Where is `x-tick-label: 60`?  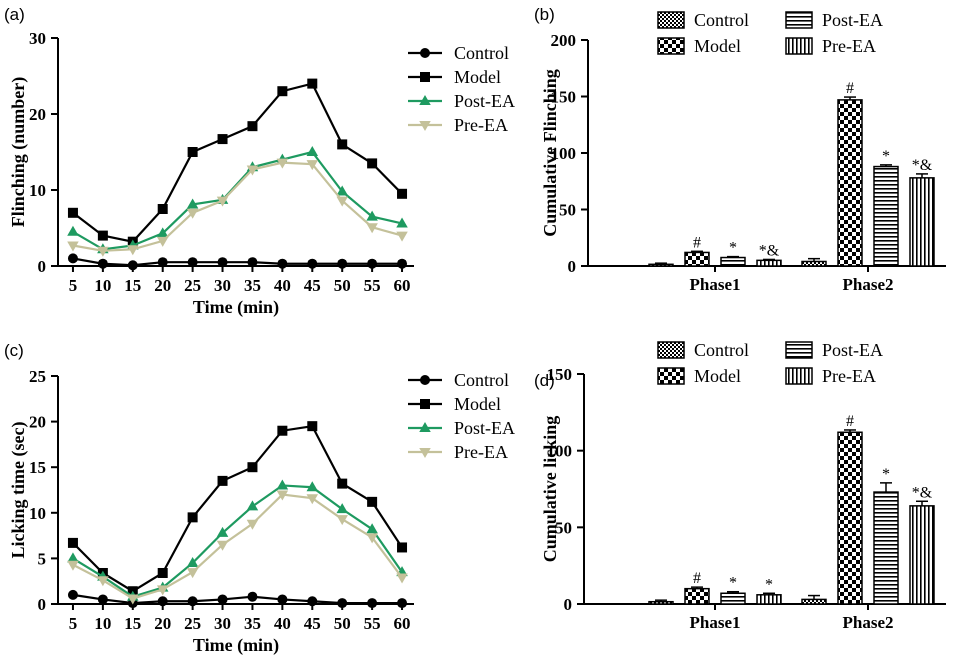 x-tick-label: 60 is located at coordinates (402, 623).